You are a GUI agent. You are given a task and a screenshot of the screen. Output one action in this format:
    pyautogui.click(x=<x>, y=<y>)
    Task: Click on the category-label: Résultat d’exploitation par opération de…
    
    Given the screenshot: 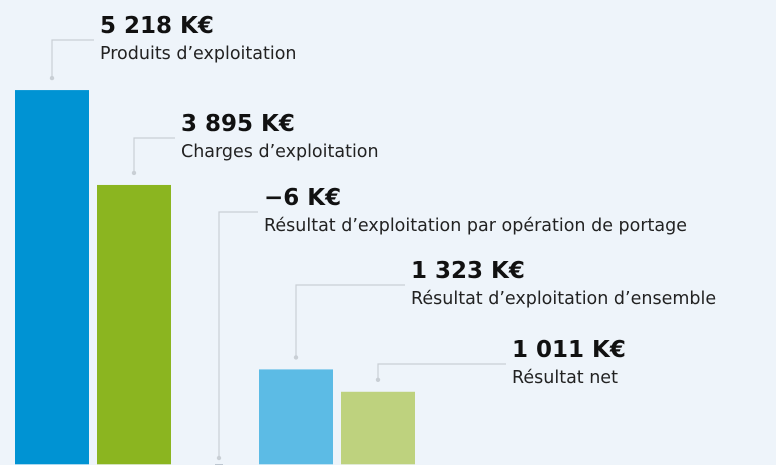 What is the action you would take?
    pyautogui.click(x=475, y=226)
    